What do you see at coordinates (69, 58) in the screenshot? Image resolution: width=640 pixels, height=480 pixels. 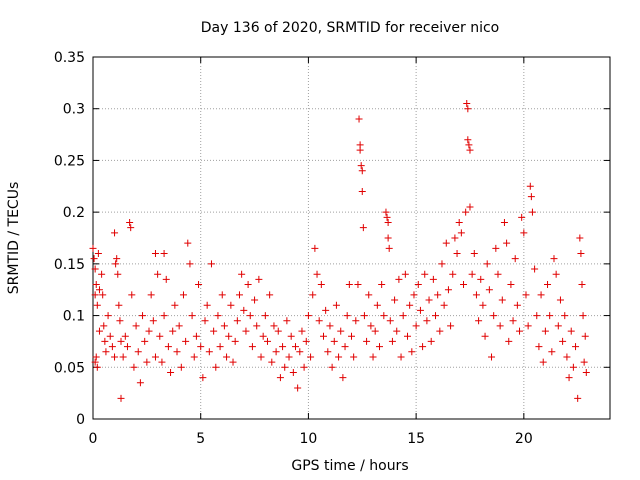 I see `y-tick-label: 0.35` at bounding box center [69, 58].